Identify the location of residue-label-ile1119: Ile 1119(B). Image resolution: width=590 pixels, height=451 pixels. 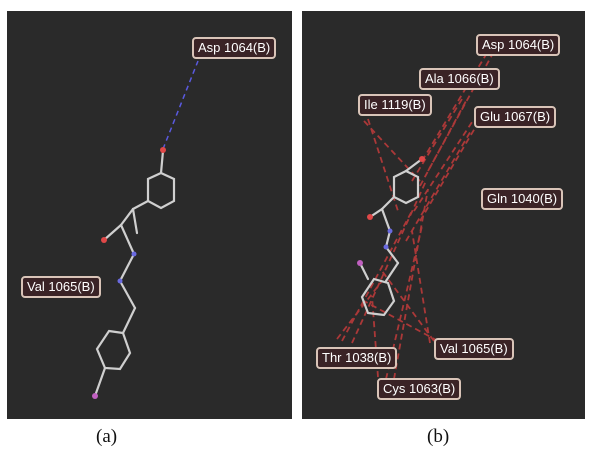
(395, 105).